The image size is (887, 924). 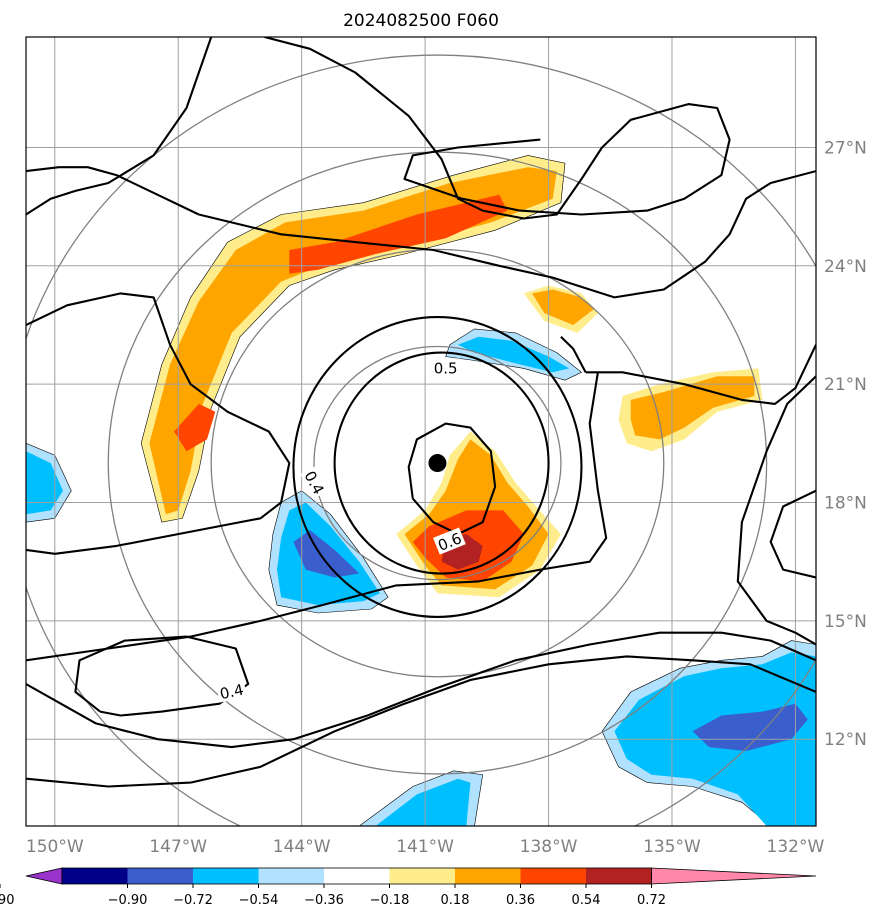 I want to click on latitude-tick-label: 27°N, so click(x=845, y=148).